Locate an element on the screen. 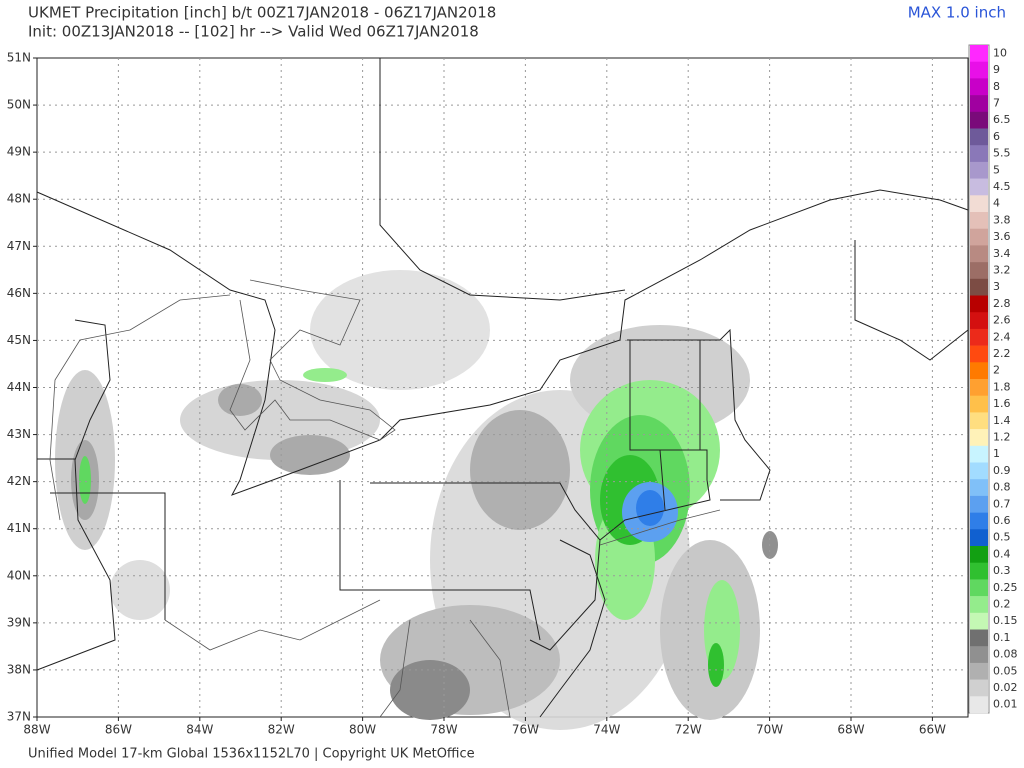 This screenshot has height=768, width=1024. lat-label: 46N is located at coordinates (19, 293).